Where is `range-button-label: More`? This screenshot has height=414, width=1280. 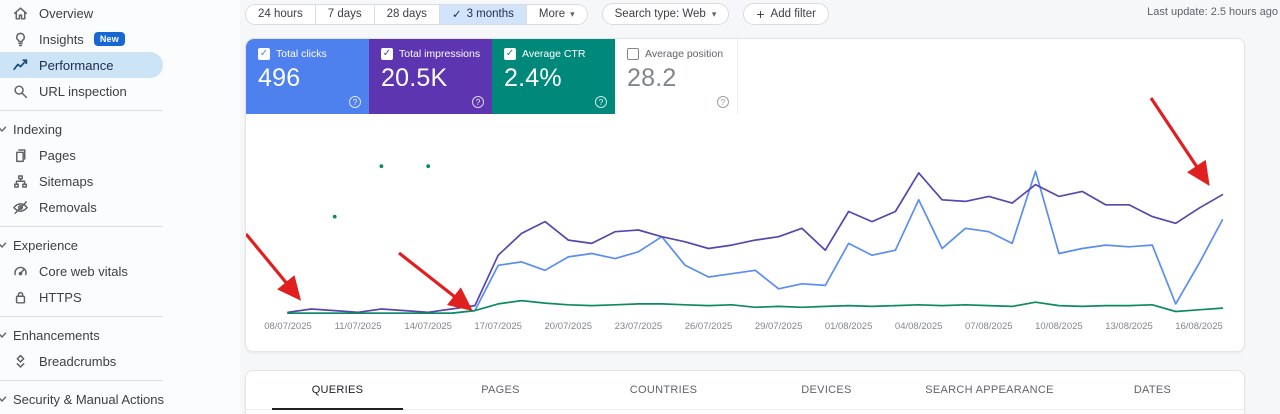
range-button-label: More is located at coordinates (552, 14).